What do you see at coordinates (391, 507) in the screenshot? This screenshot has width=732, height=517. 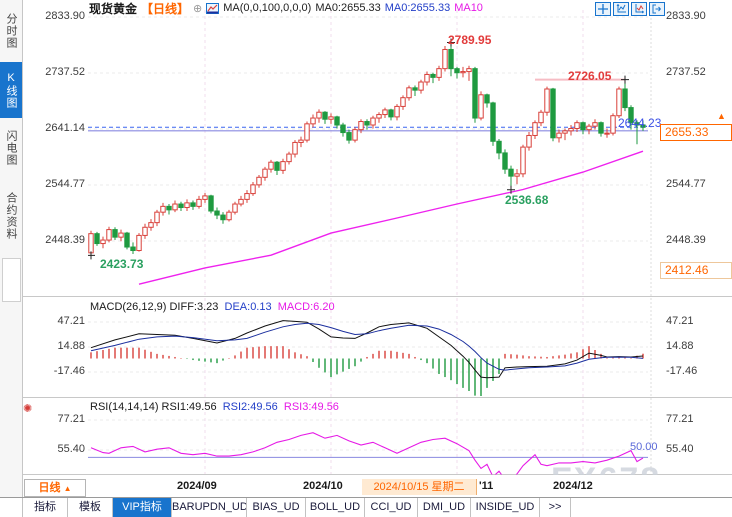 I see `tab-cci_ud: CCI_UD` at bounding box center [391, 507].